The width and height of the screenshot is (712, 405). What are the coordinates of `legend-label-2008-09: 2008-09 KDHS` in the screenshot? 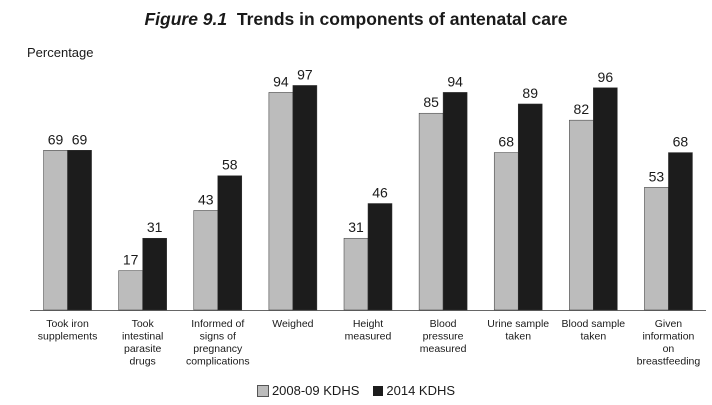 It's located at (315, 390).